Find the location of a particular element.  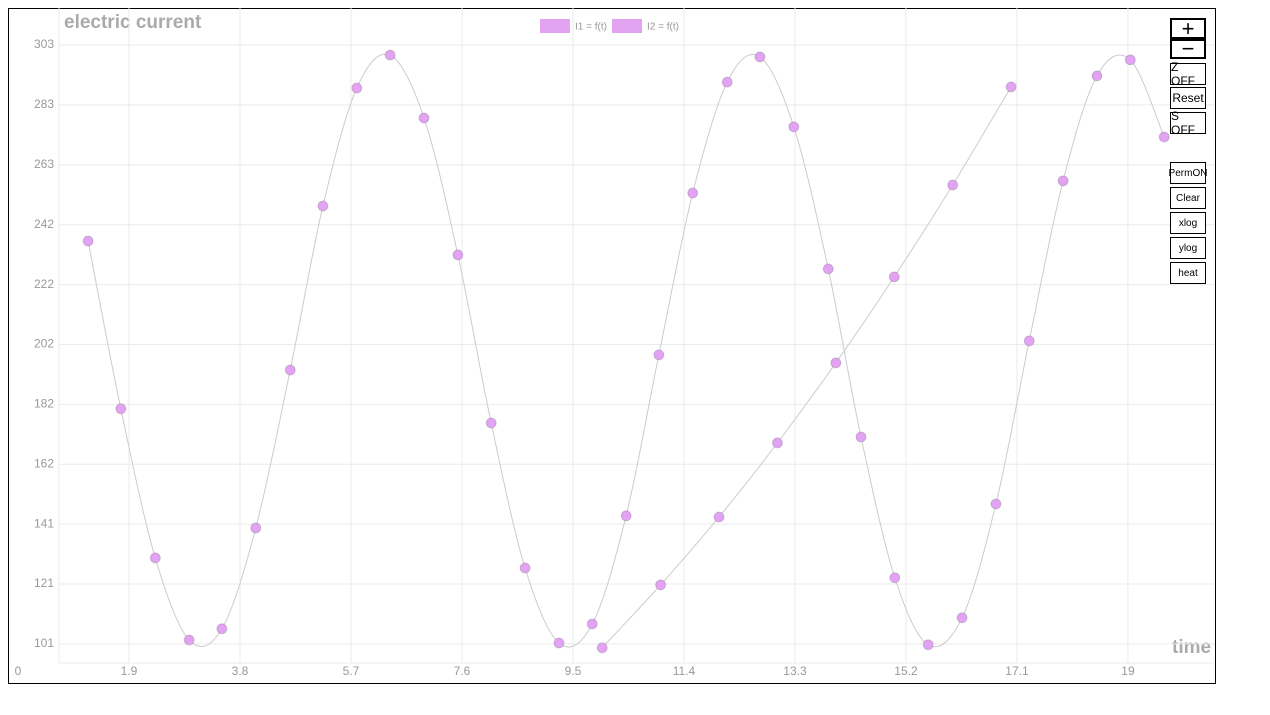

control-button: xlog is located at coordinates (1188, 223).